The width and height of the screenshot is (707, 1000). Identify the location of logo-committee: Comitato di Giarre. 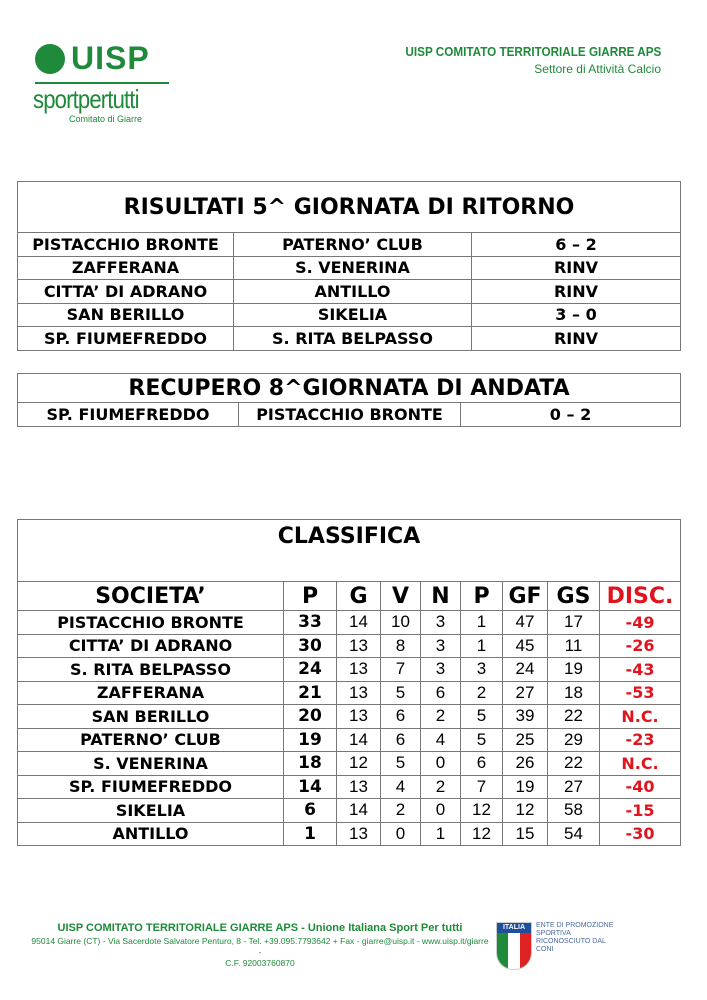
(106, 119).